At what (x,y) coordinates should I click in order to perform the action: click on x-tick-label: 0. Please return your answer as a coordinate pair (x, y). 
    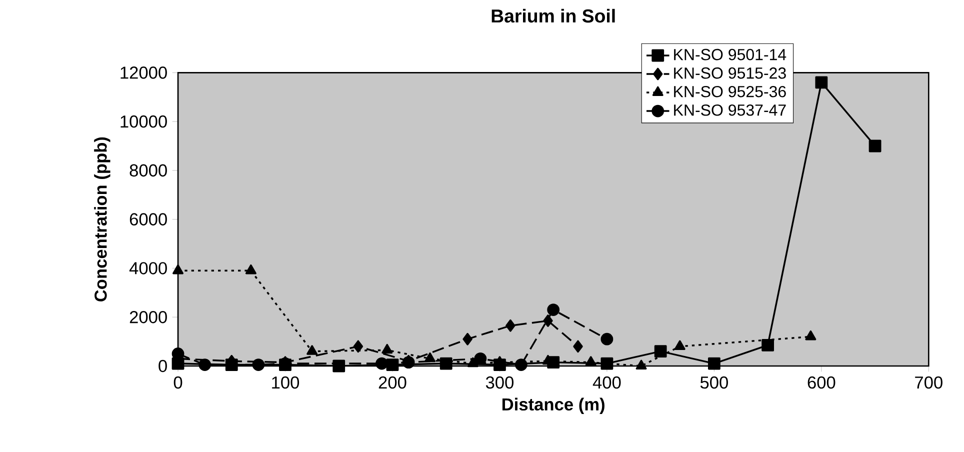
    Looking at the image, I should click on (178, 382).